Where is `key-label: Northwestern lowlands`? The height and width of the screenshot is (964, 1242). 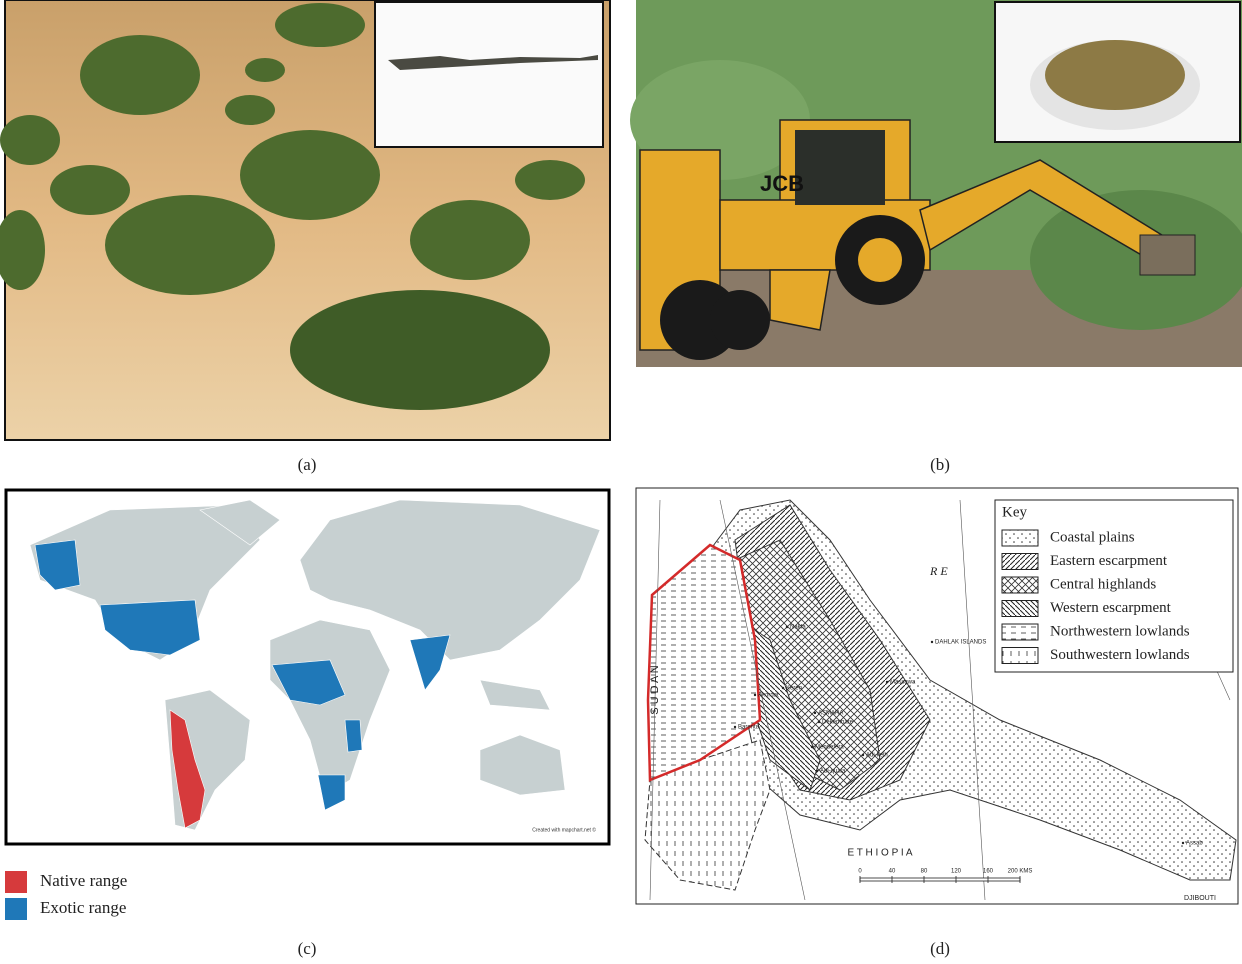 key-label: Northwestern lowlands is located at coordinates (1120, 631).